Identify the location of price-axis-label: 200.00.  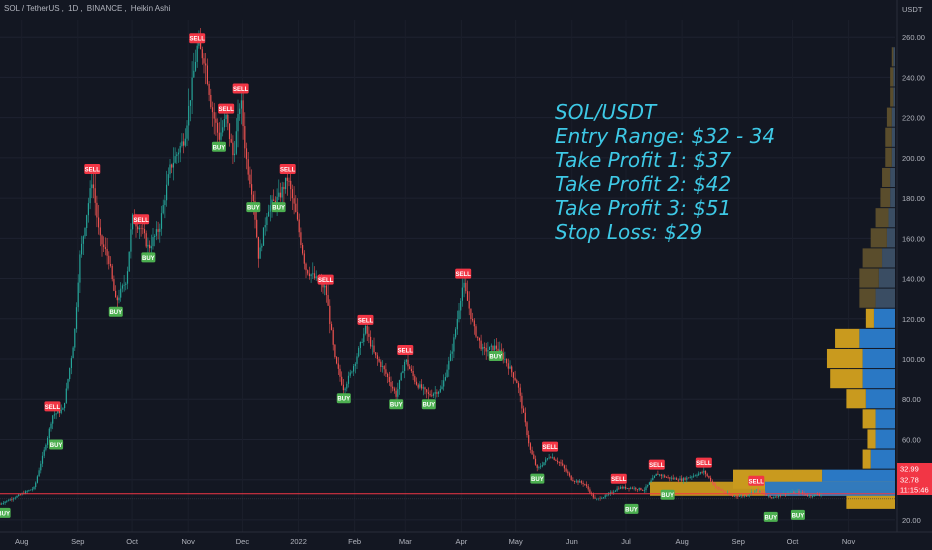
(913, 158).